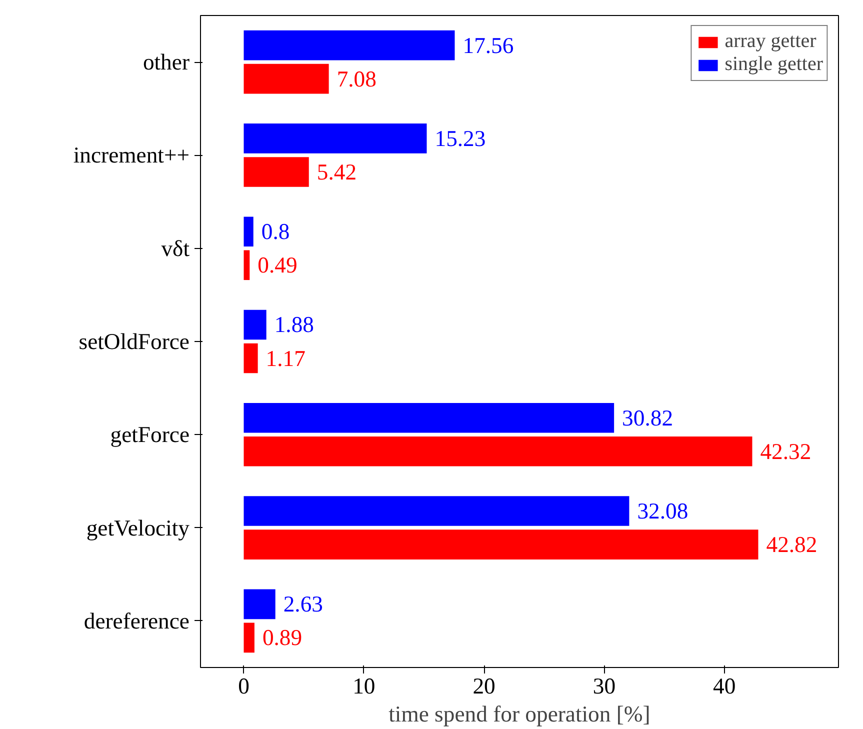 This screenshot has width=863, height=729. Describe the element at coordinates (604, 686) in the screenshot. I see `x-tick-label: 30` at that location.